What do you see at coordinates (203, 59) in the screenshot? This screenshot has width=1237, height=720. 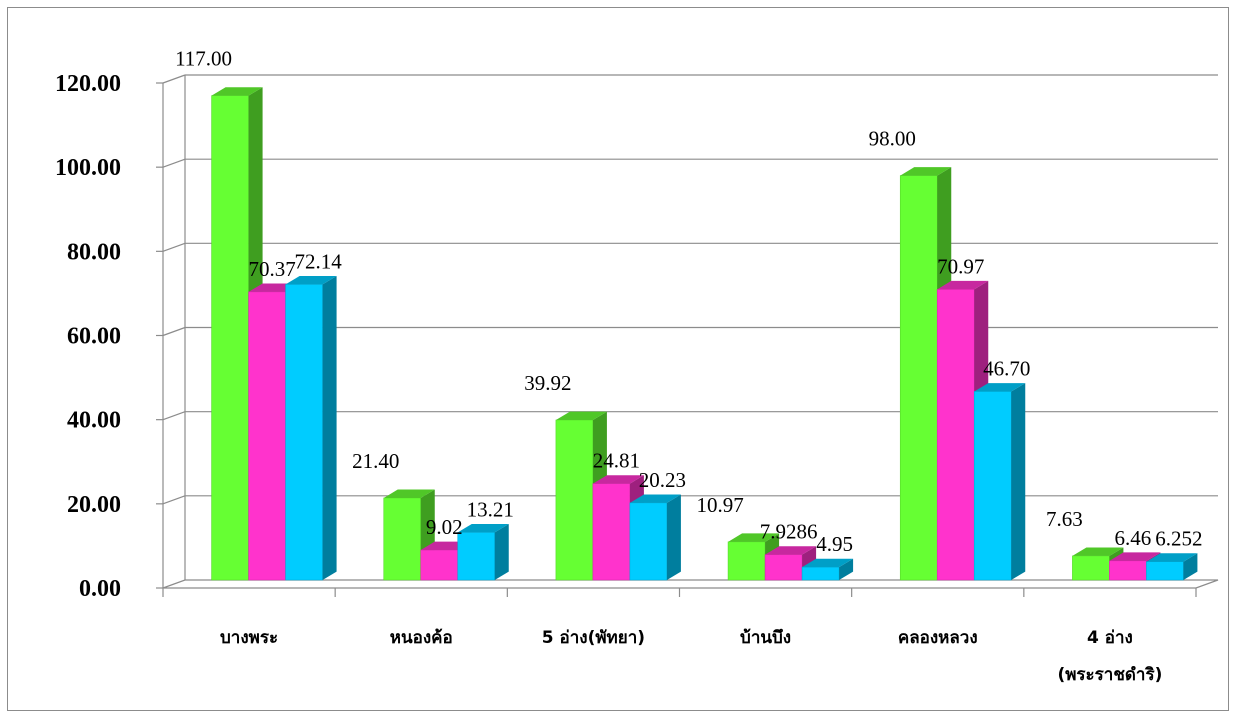 I see `data-label: 117.00` at bounding box center [203, 59].